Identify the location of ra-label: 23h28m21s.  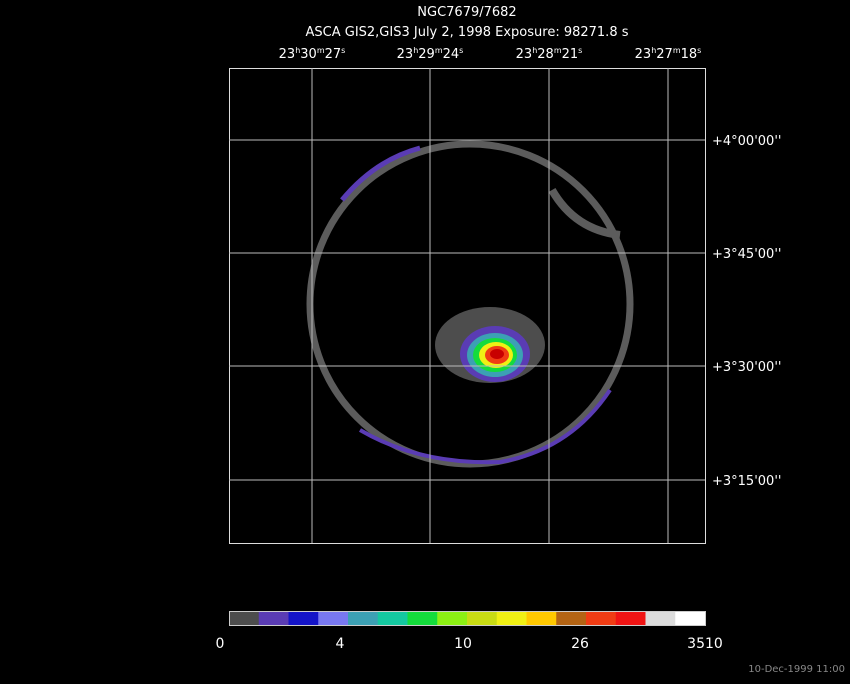
(549, 54).